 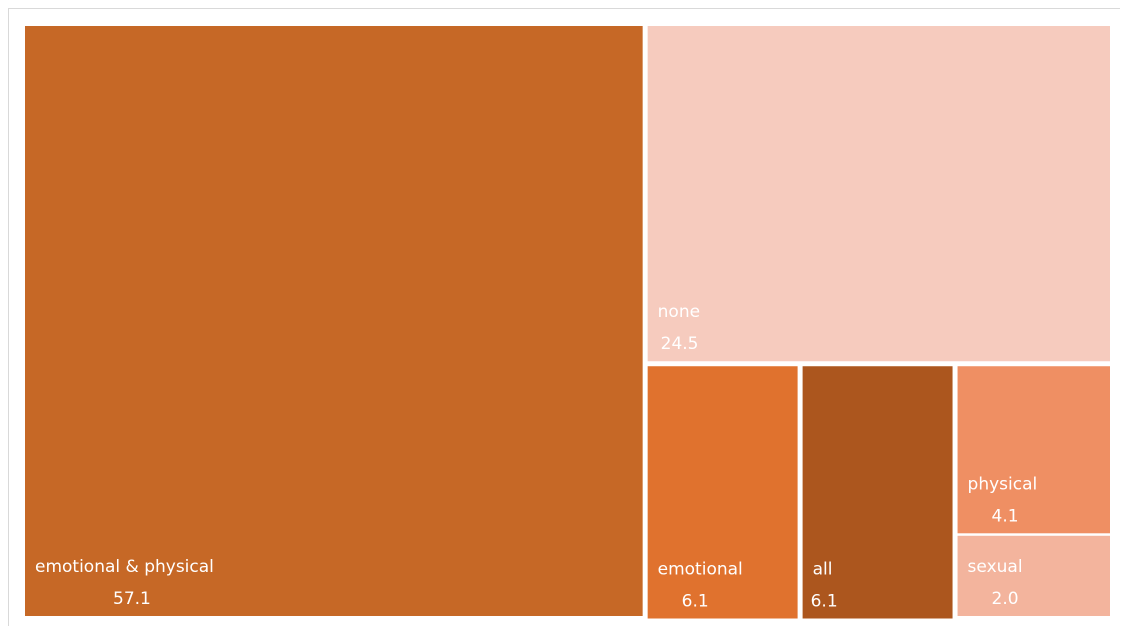 I want to click on tile-label: emotional & physical, so click(x=124, y=567).